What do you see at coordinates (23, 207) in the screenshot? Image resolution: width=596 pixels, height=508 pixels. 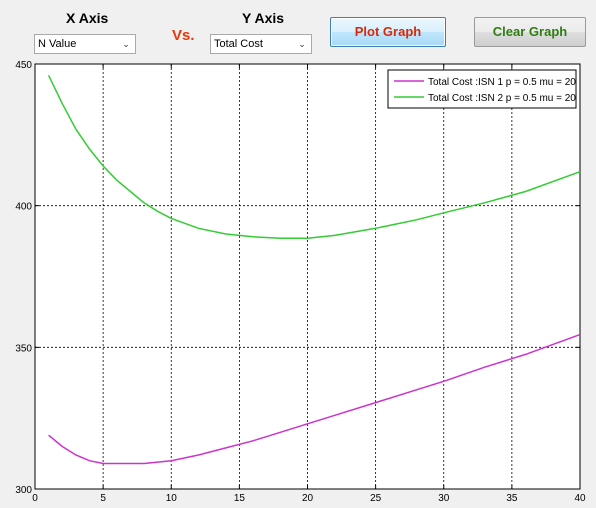 I see `y-tick-label: 400` at bounding box center [23, 207].